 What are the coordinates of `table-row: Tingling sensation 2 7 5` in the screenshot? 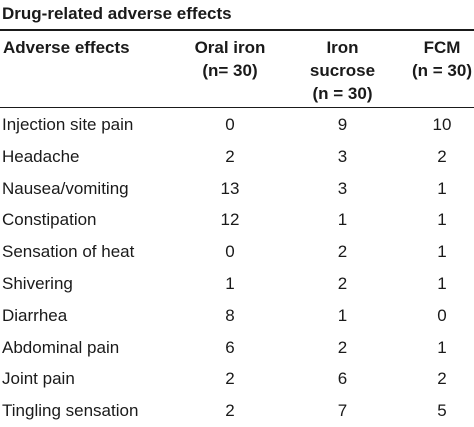 It's located at (237, 411).